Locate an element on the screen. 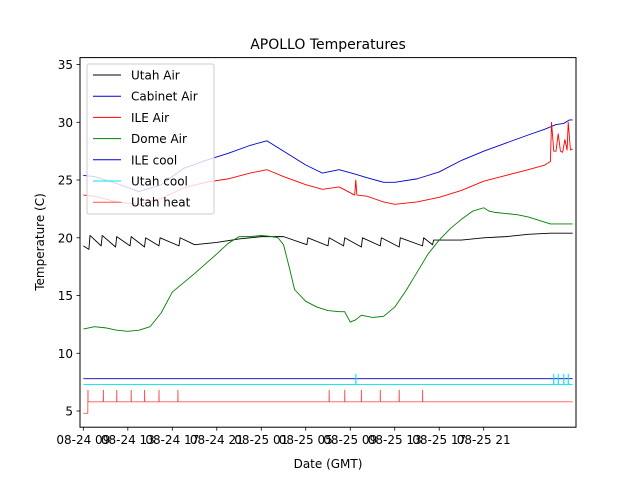  series-line-utah-air is located at coordinates (328, 241).